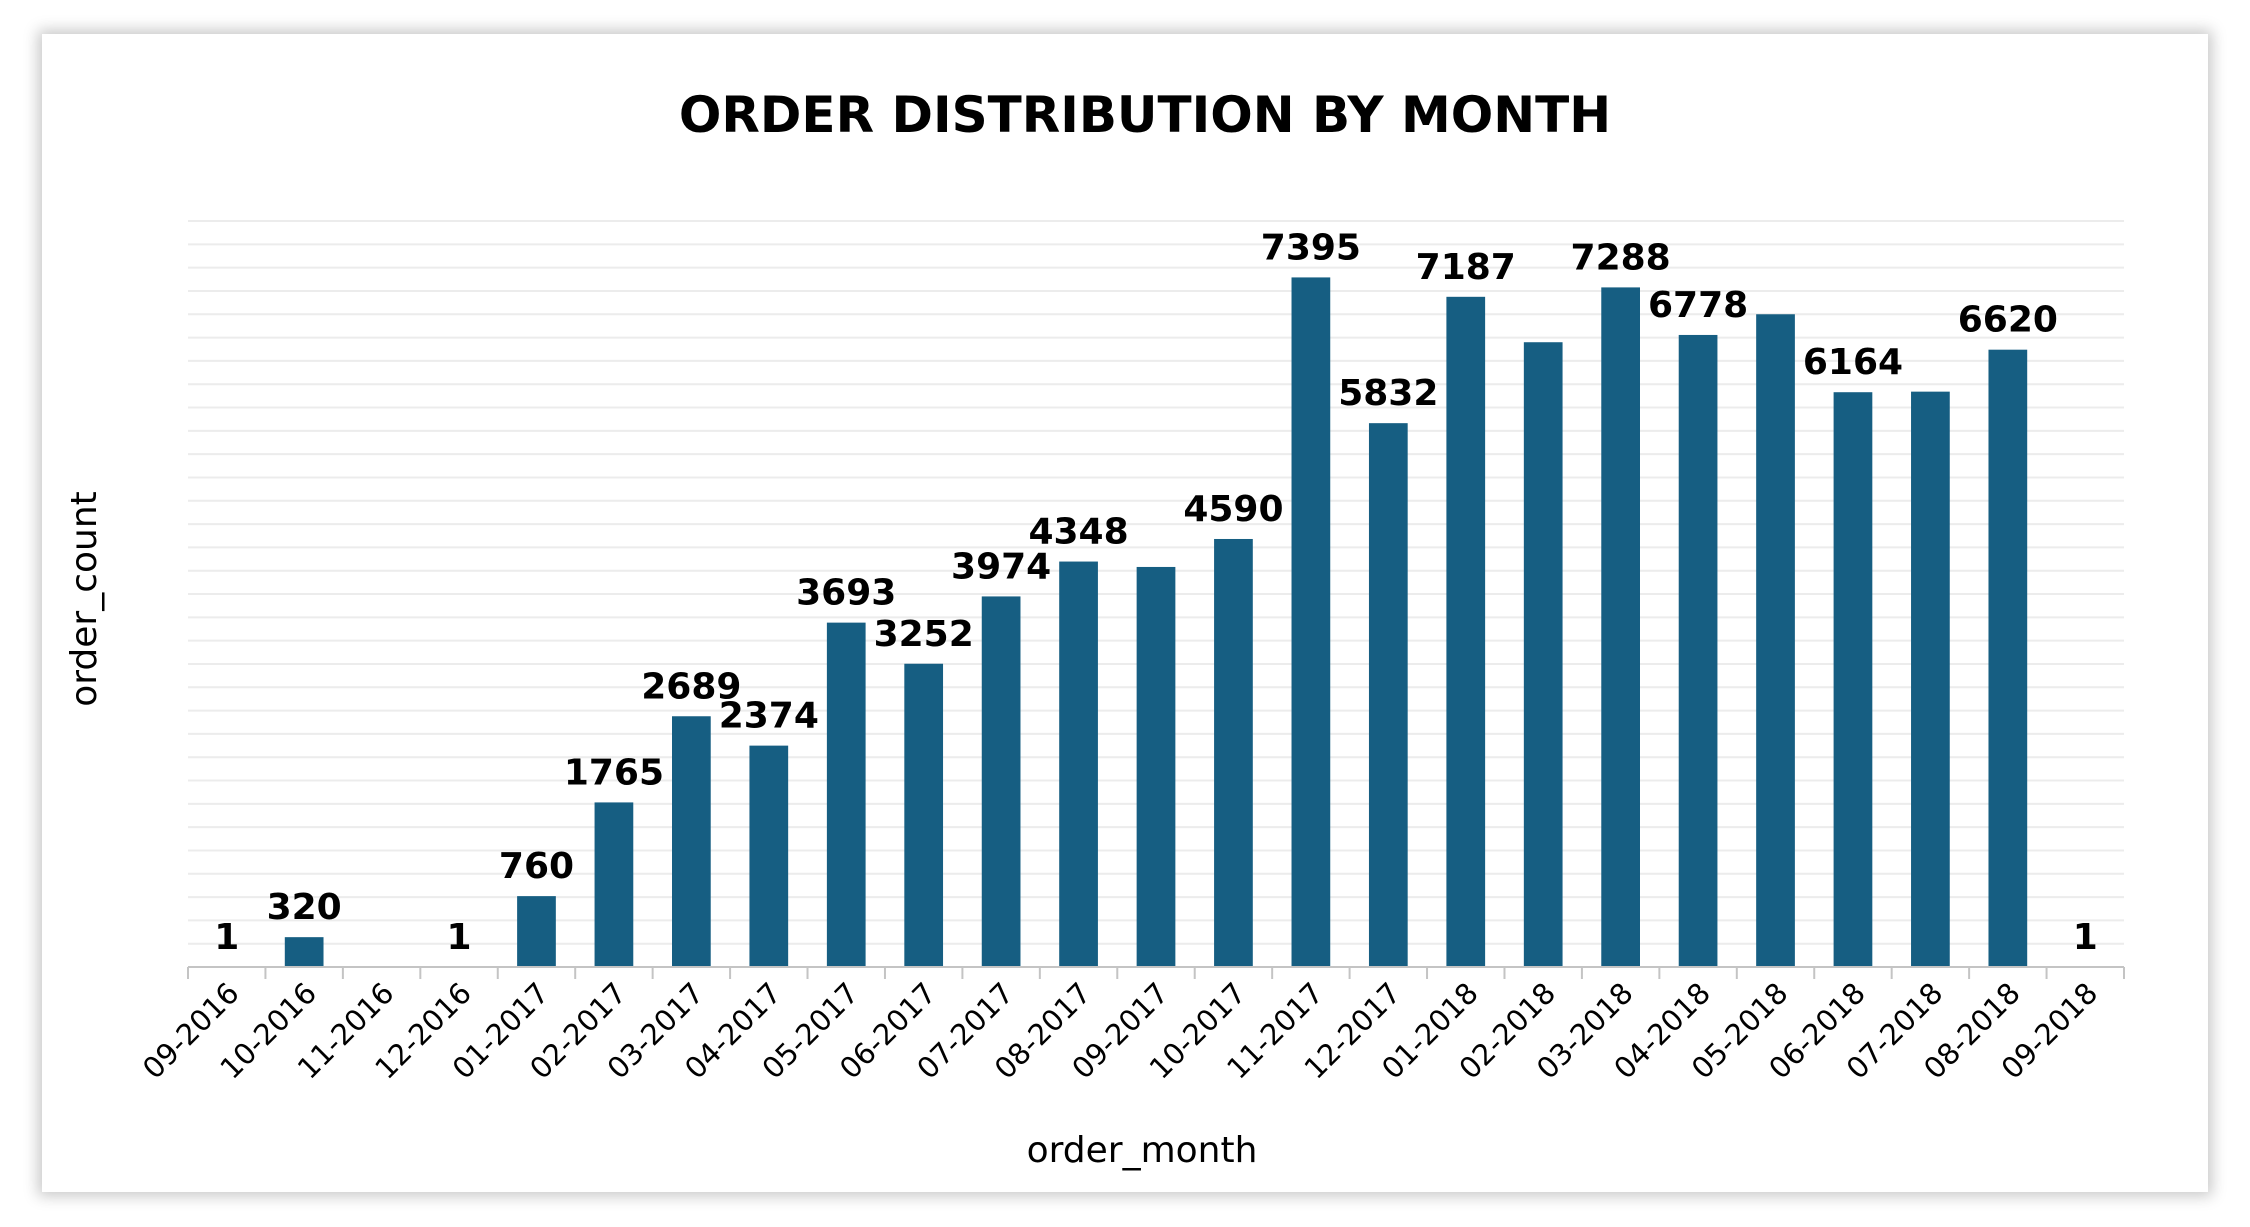  I want to click on bar-01-2018, so click(1466, 631).